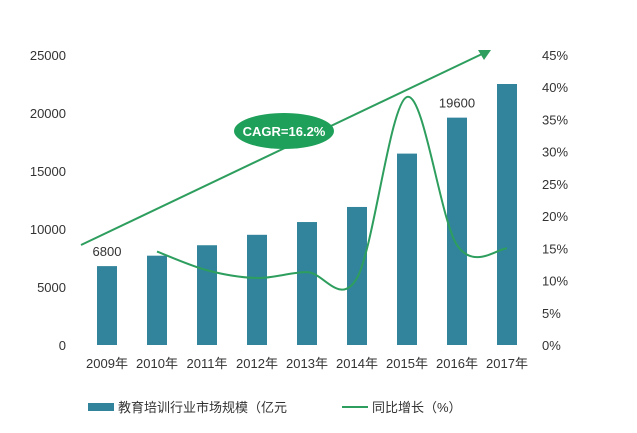 This screenshot has width=637, height=433. I want to click on cagr-label: CAGR=16.2%, so click(284, 131).